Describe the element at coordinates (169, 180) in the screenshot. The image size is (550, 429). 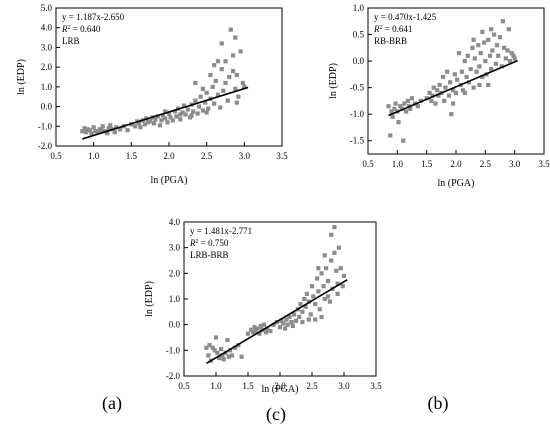
I see `x-axis-label-a: ln (PGA)` at that location.